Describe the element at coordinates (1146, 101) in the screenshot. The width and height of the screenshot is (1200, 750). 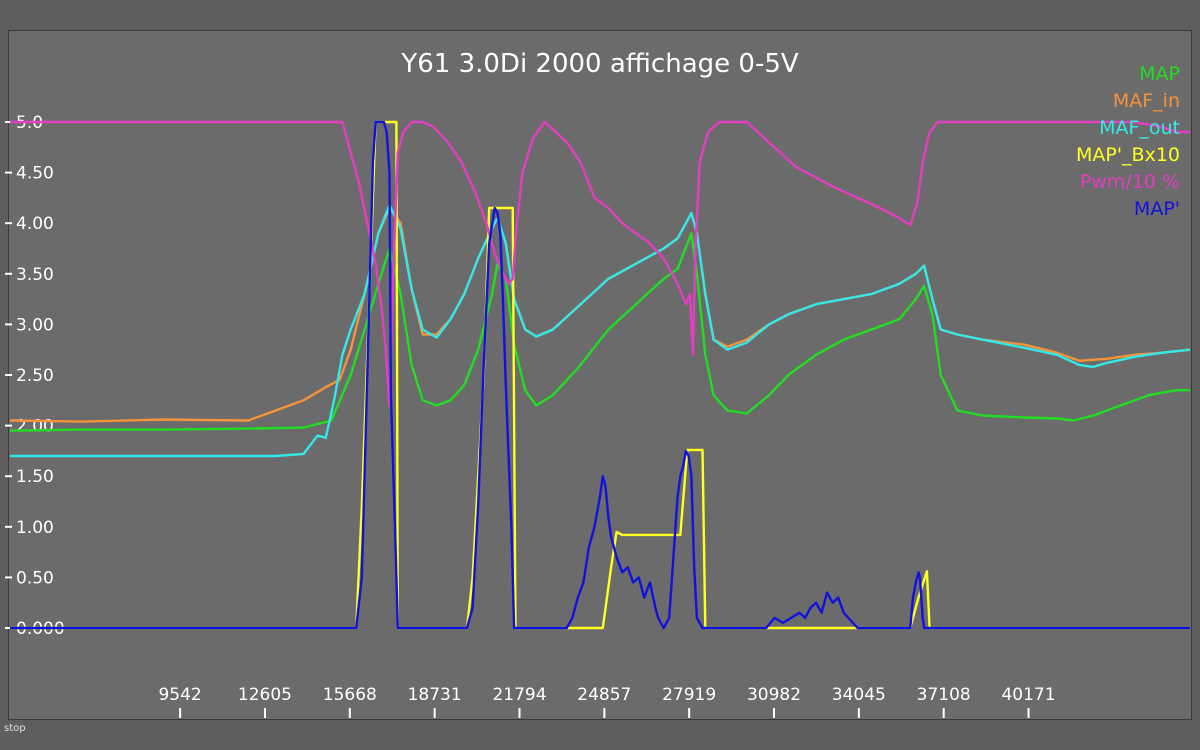
I see `legend-entry-1: MAF_in` at that location.